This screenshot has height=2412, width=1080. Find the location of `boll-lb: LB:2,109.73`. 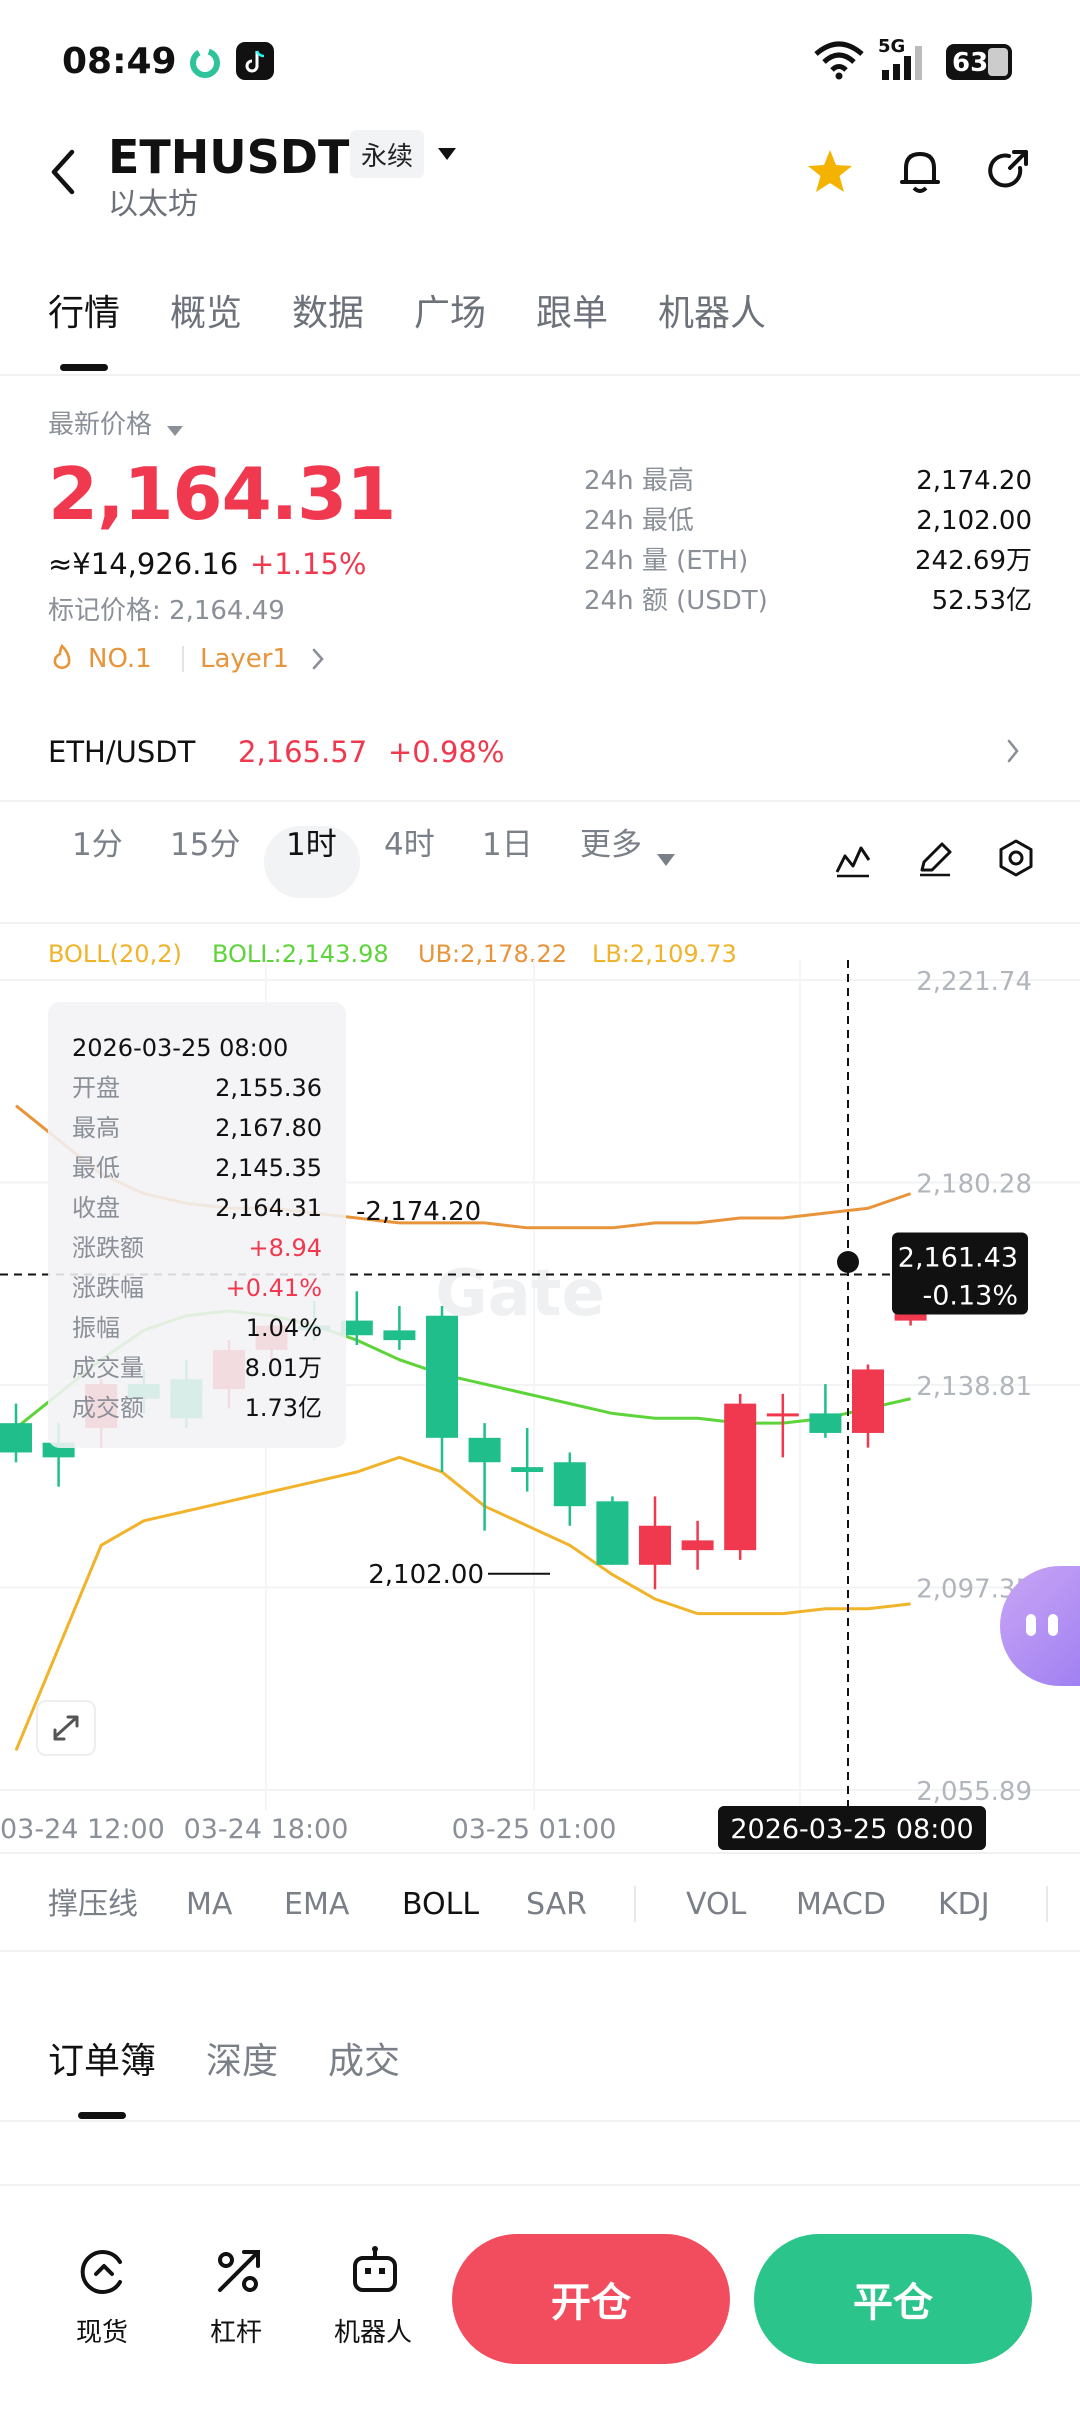

boll-lb: LB:2,109.73 is located at coordinates (664, 954).